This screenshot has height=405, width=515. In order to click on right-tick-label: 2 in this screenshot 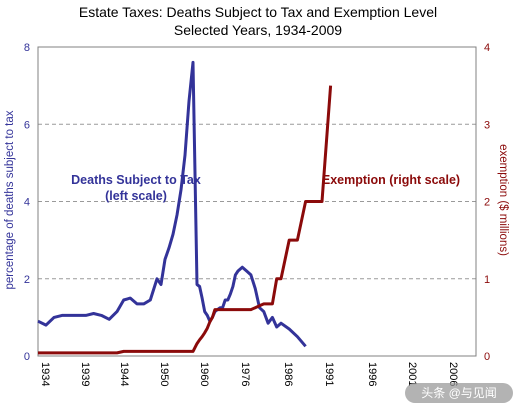, I will do `click(487, 203)`.